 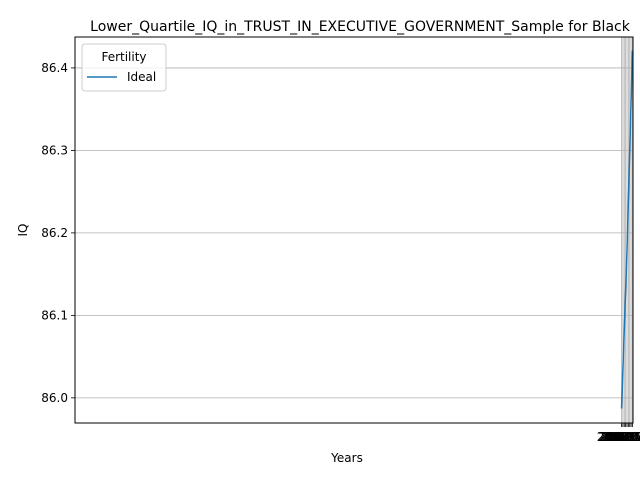 I want to click on series-line-ideal, so click(x=627, y=229).